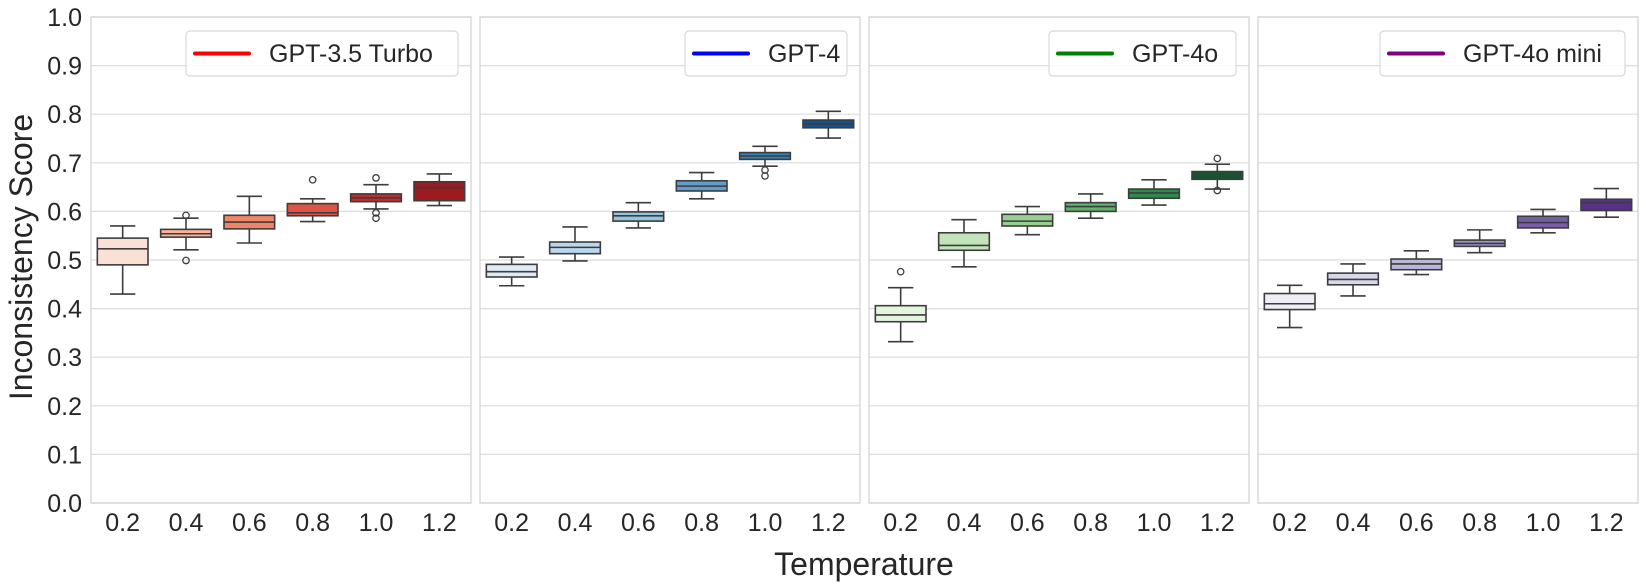 Image resolution: width=1644 pixels, height=588 pixels. I want to click on y-tick-label: 1.0, so click(64, 18).